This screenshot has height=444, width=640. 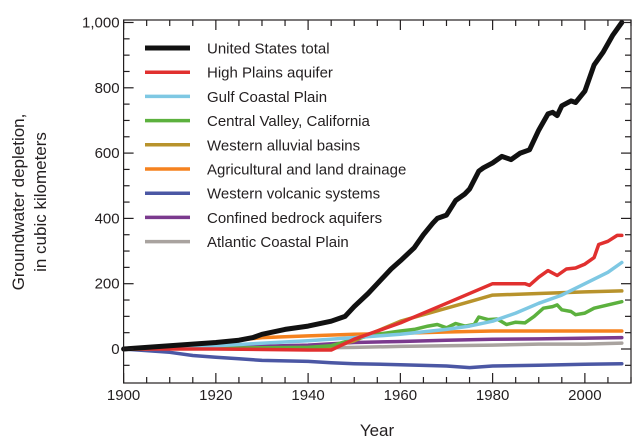 What do you see at coordinates (107, 284) in the screenshot?
I see `y-tick-label: 200` at bounding box center [107, 284].